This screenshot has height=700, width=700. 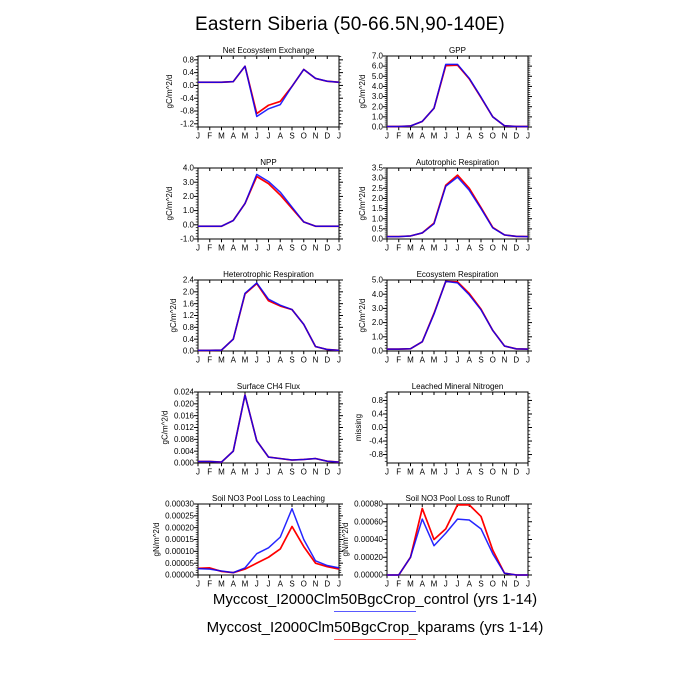 What do you see at coordinates (189, 291) in the screenshot?
I see `y-tick-label: 2.0` at bounding box center [189, 291].